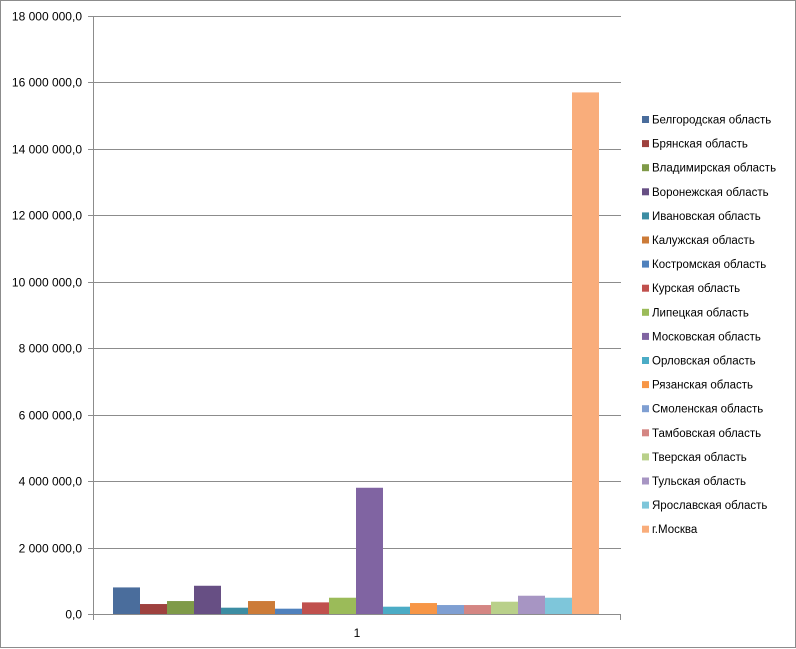  I want to click on y-tick-label: 2 000 000,0, so click(51, 549).